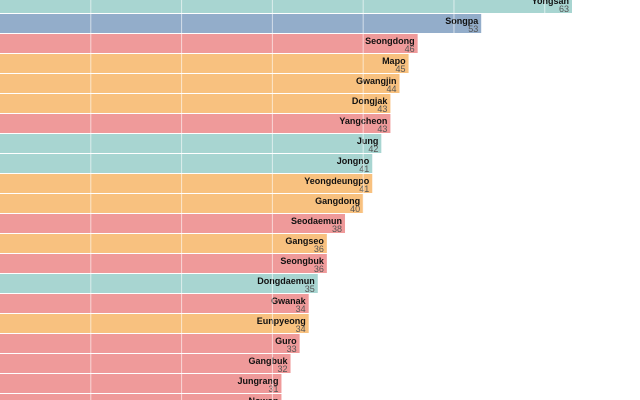 This screenshot has height=400, width=640. What do you see at coordinates (337, 201) in the screenshot?
I see `bar-label: Gangdong` at bounding box center [337, 201].